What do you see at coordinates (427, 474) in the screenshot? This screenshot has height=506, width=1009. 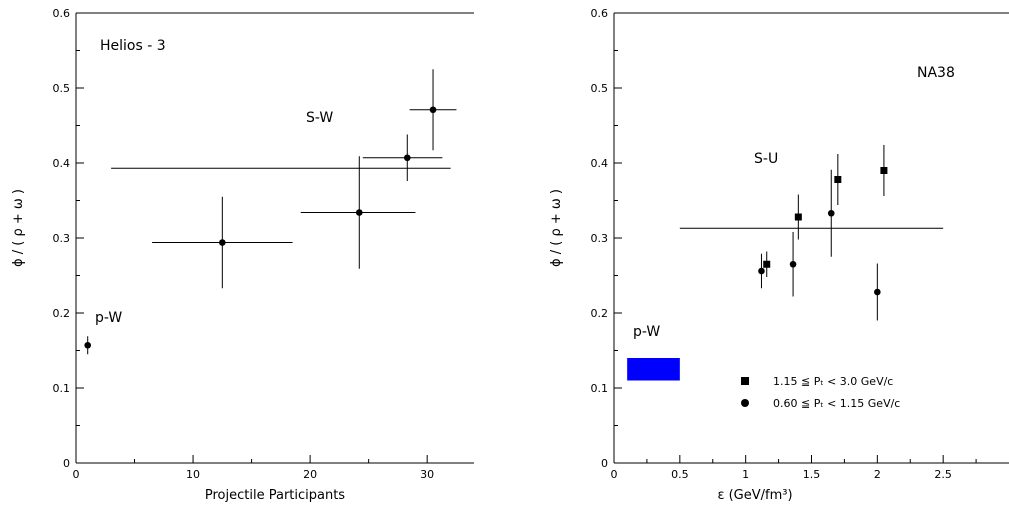 I see `x-tick-label: 30` at bounding box center [427, 474].